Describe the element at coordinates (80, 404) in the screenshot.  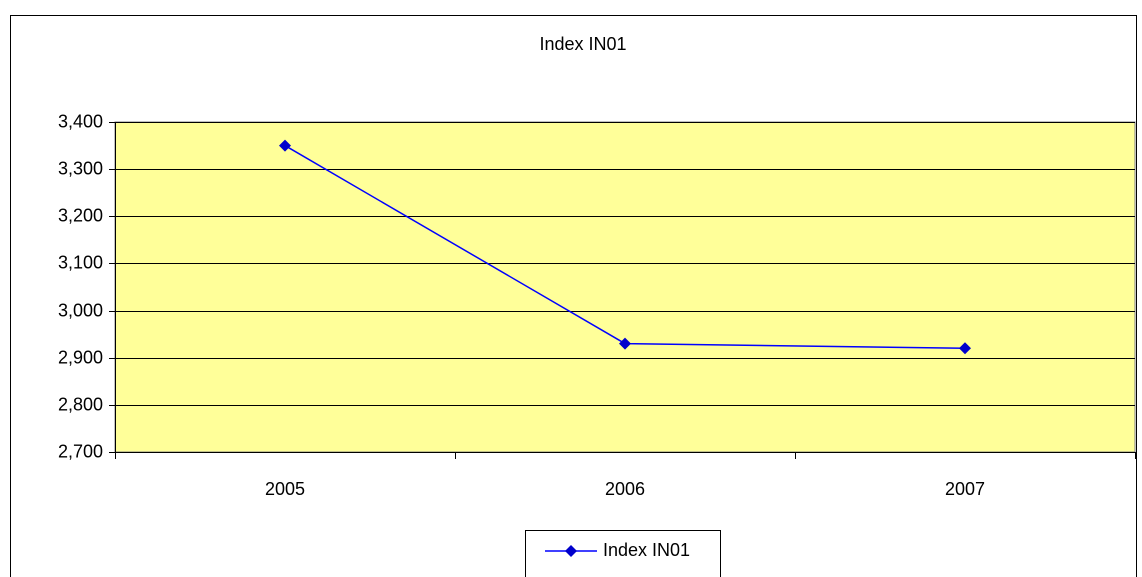
I see `y-tick-label: 2,800` at that location.